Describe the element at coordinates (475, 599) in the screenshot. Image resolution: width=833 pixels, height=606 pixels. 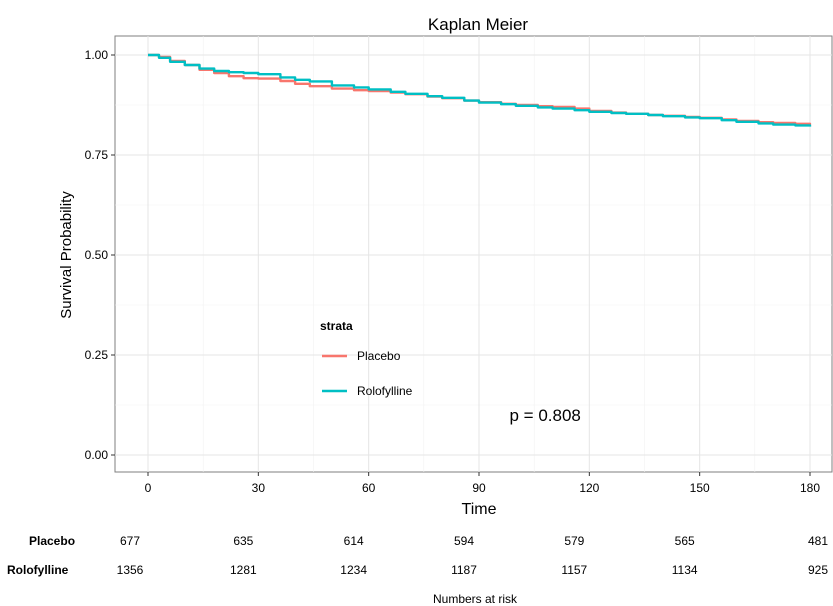
I see `risk-table-title: Numbers at risk` at that location.